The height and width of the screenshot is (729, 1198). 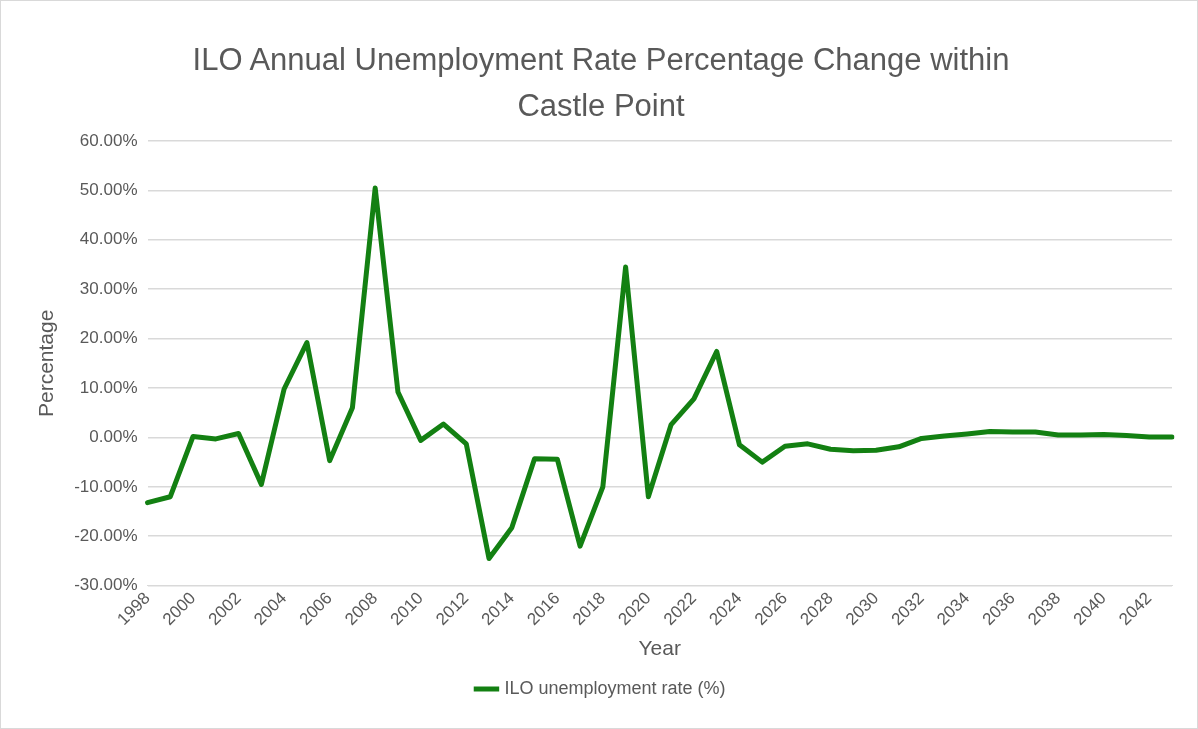 I want to click on y-tick-label: 10.00%, so click(x=108, y=387).